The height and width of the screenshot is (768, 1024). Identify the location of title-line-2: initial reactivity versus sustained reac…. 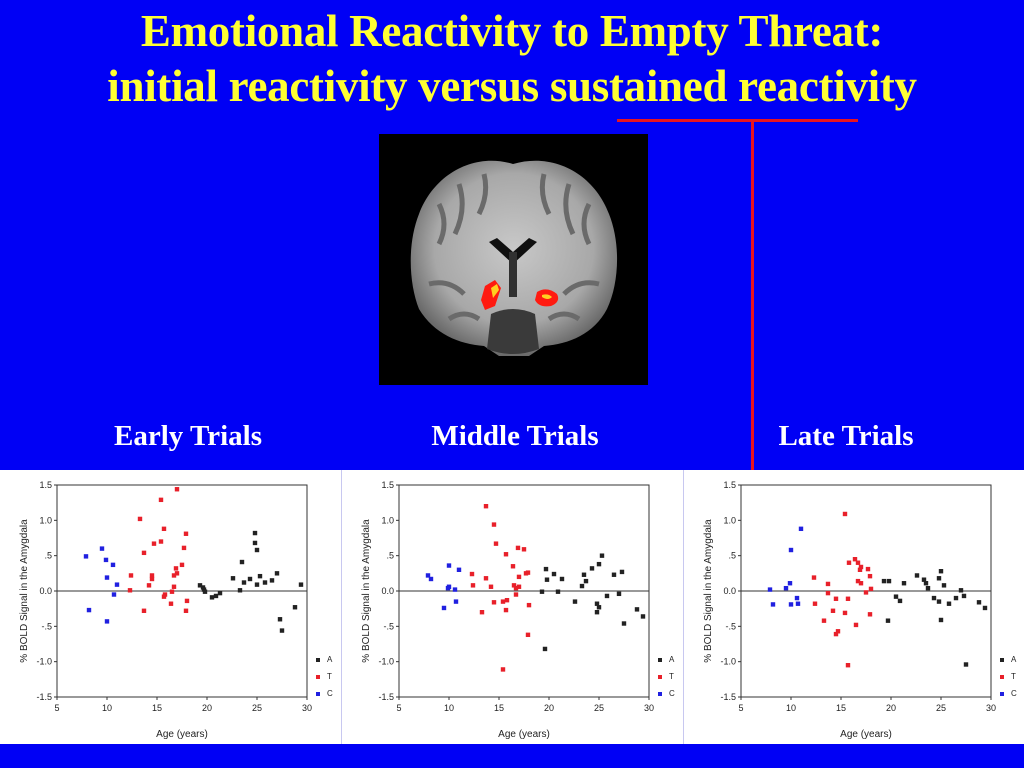
(512, 86).